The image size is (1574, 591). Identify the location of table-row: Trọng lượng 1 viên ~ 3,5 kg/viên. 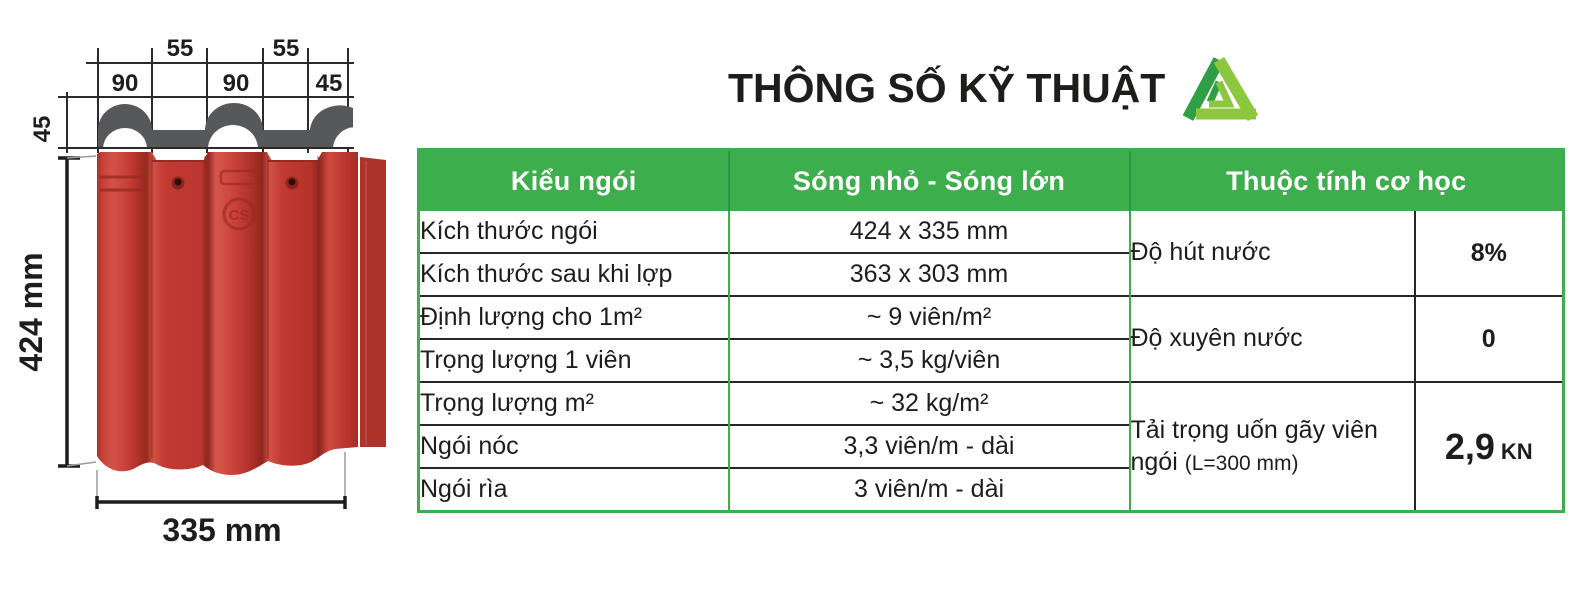
(991, 360).